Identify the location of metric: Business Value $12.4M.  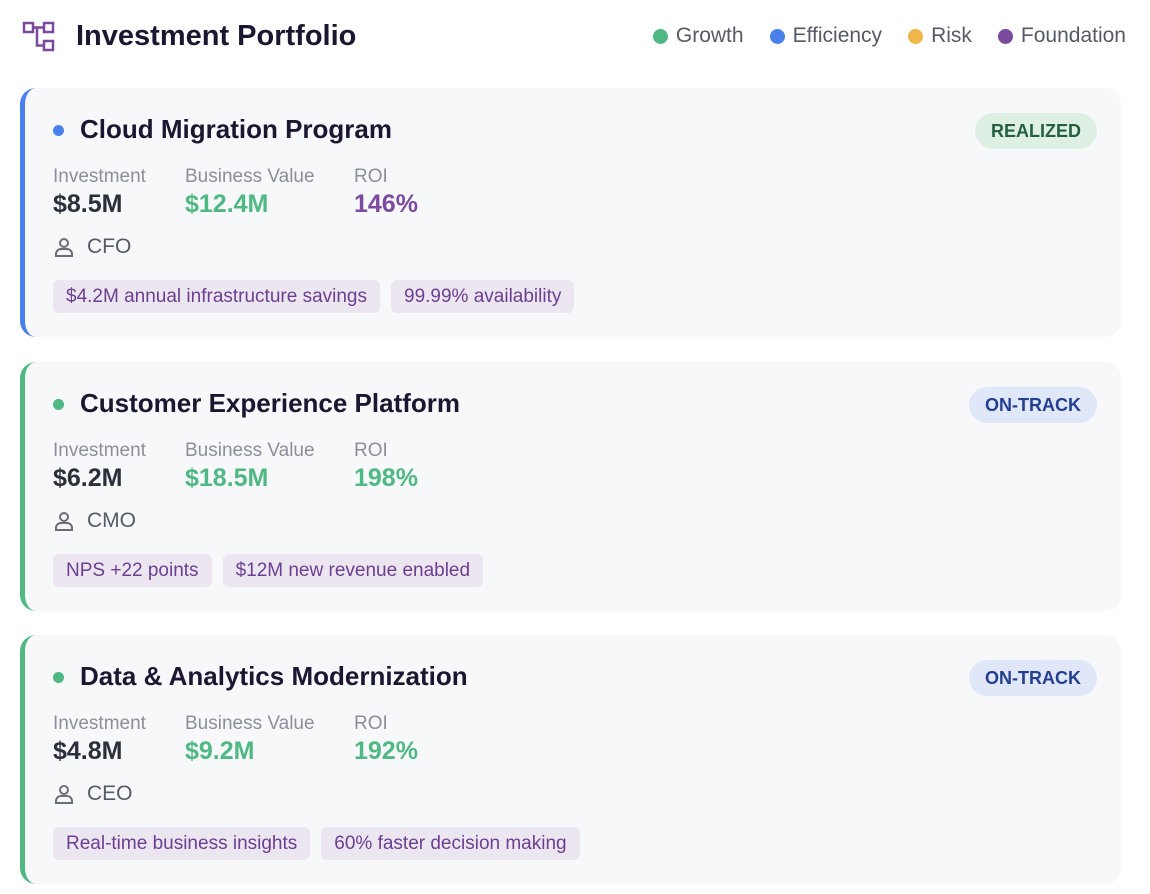
(250, 192).